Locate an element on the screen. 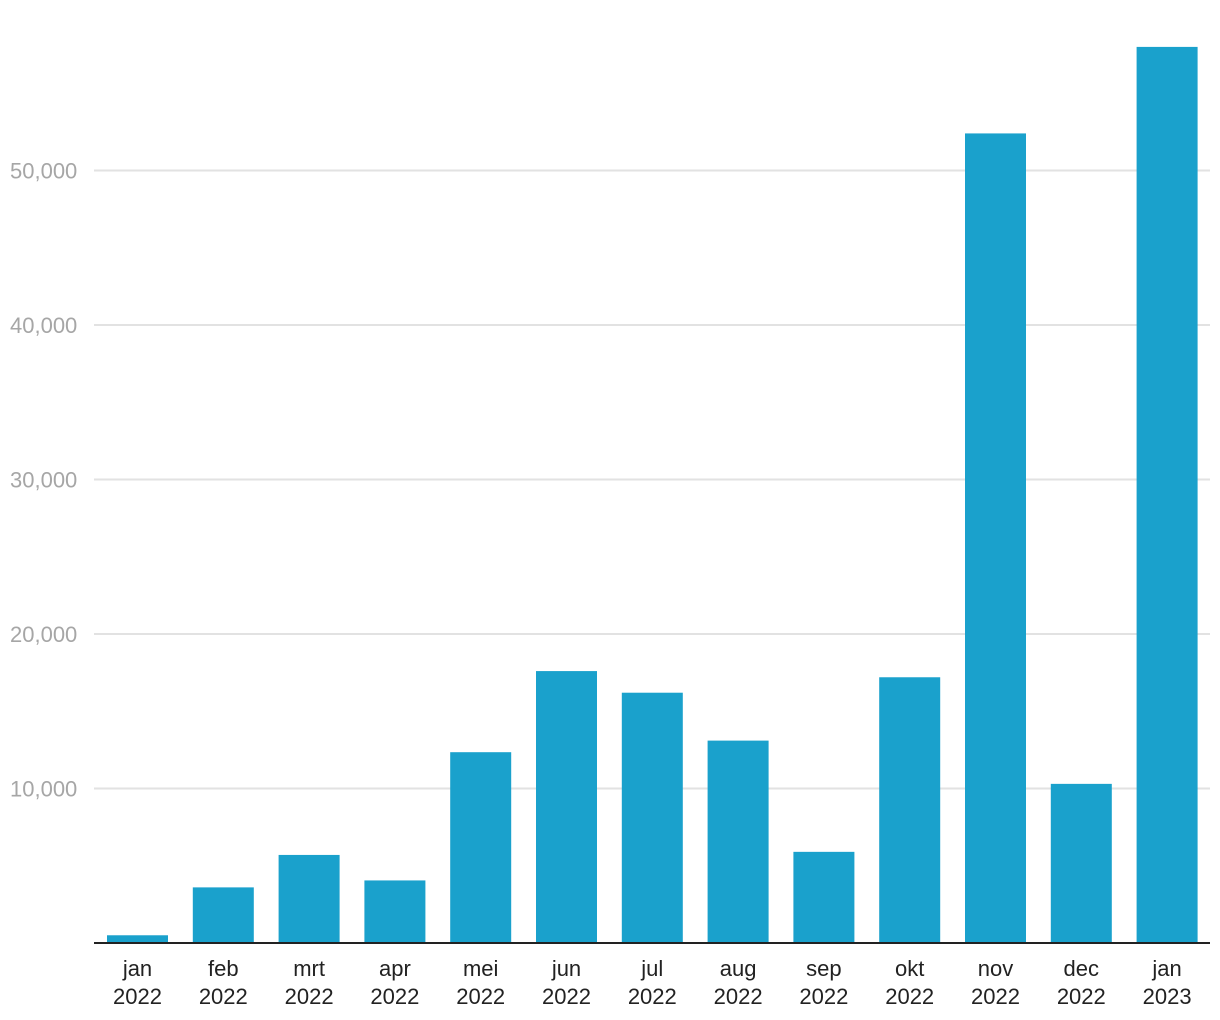 This screenshot has width=1220, height=1020. y-tick-label-10000: 10,000 is located at coordinates (43, 789).